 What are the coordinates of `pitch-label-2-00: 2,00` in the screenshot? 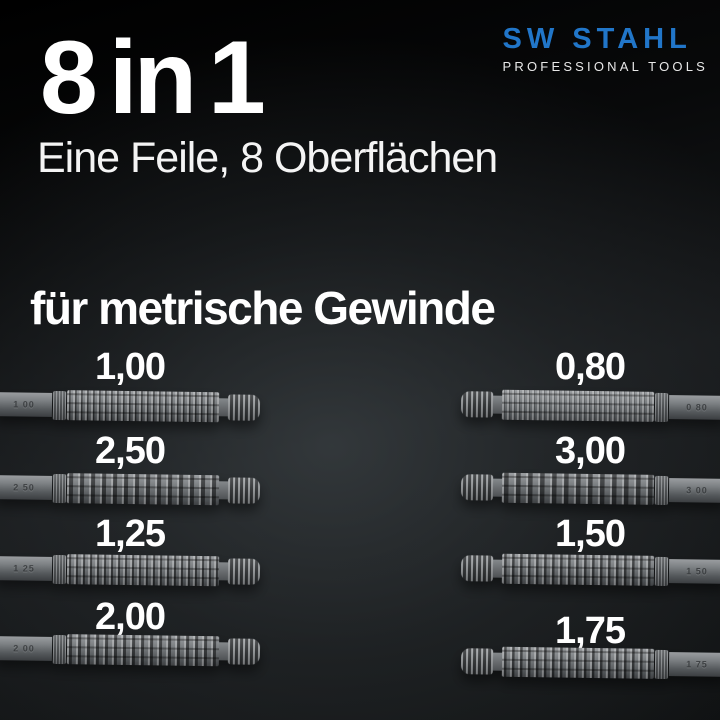 It's located at (130, 617).